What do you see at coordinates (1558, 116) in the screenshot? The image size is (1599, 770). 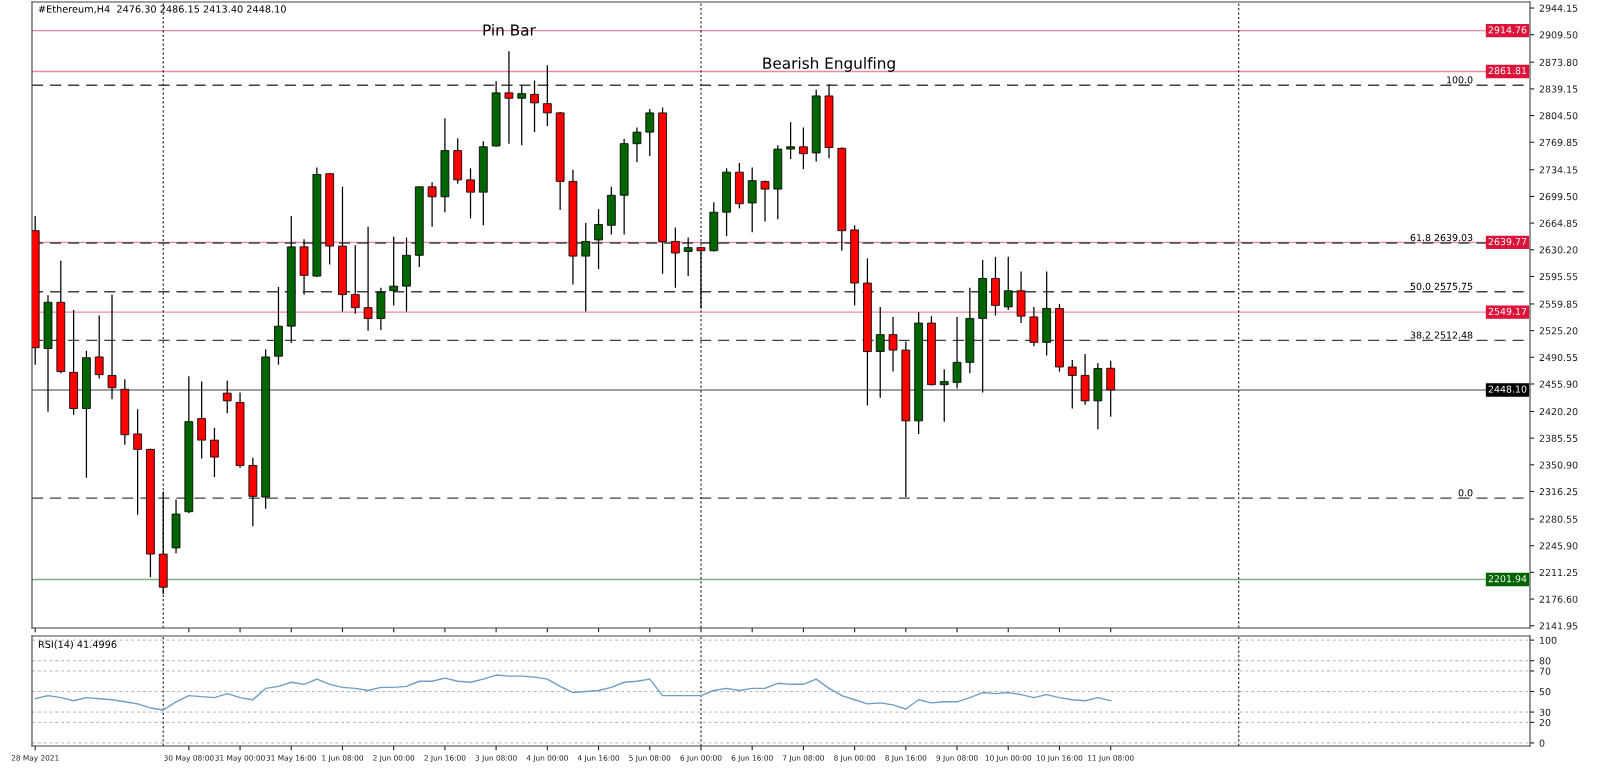 I see `y-tick-label: 2804.50` at bounding box center [1558, 116].